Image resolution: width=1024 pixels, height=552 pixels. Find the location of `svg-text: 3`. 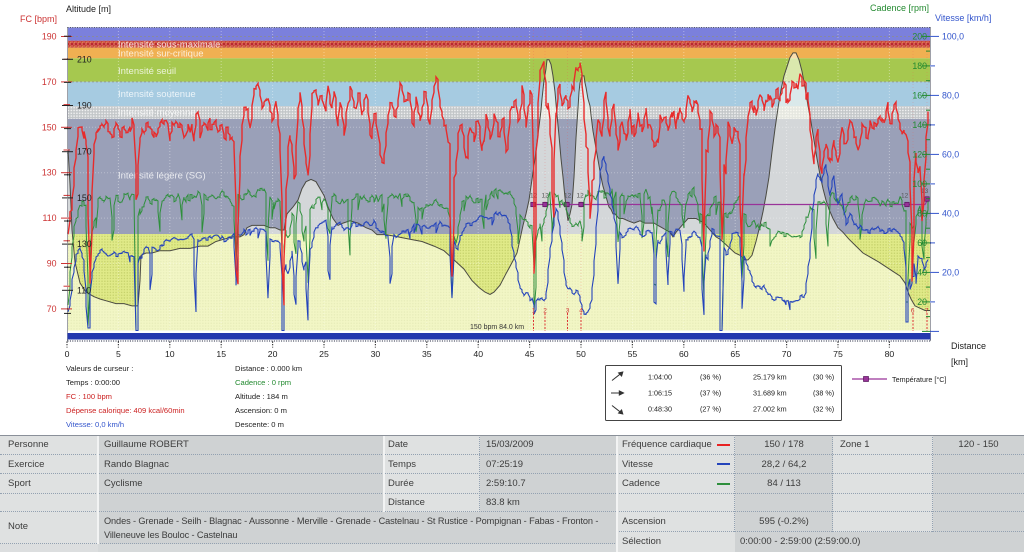

svg-text: 3 is located at coordinates (568, 311).